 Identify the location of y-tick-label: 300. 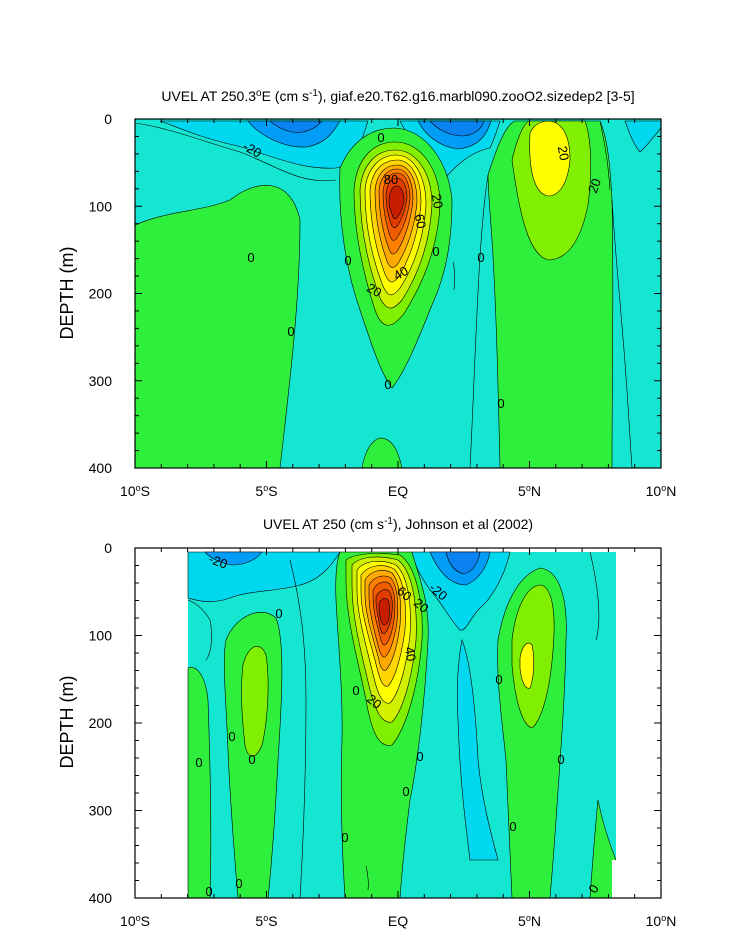
(101, 811).